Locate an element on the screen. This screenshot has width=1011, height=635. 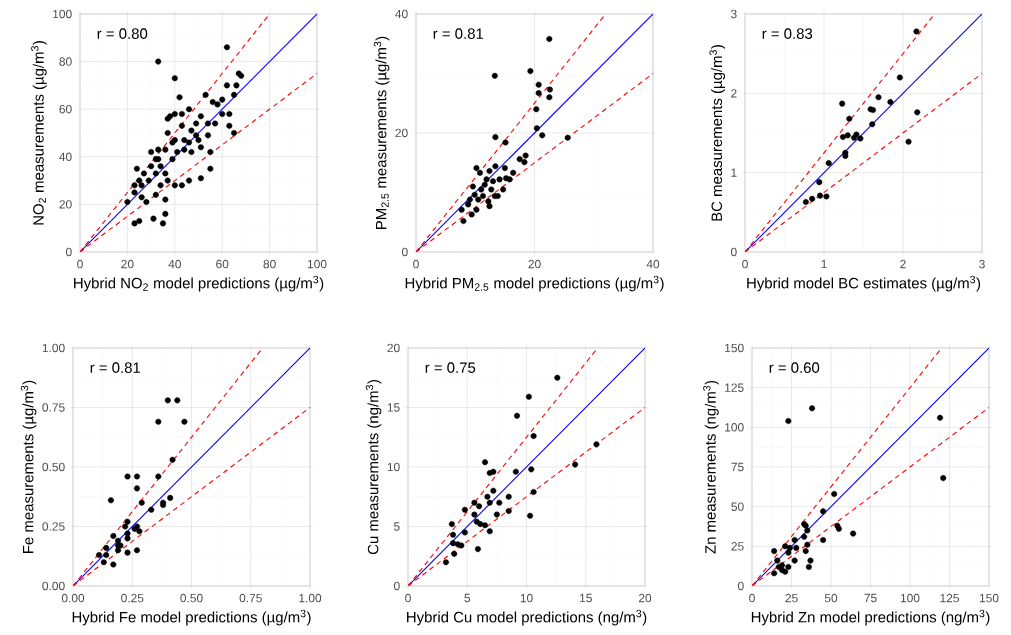
y-tick-label: 0.75 is located at coordinates (53, 407).